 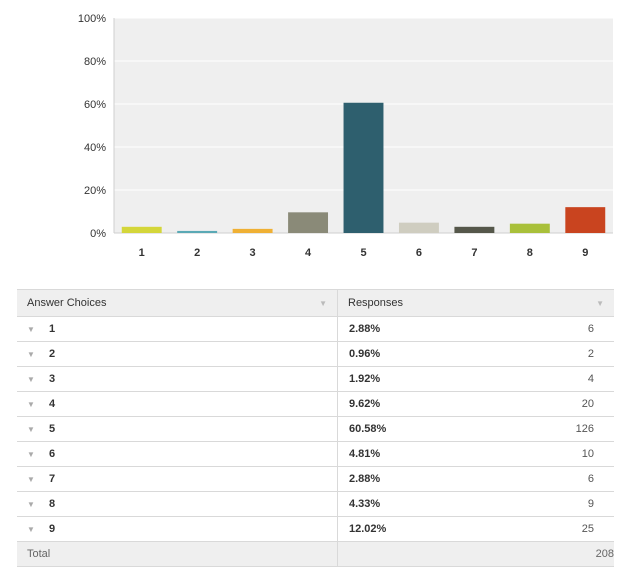 What do you see at coordinates (475, 504) in the screenshot?
I see `response-cell: 4.33% 9` at bounding box center [475, 504].